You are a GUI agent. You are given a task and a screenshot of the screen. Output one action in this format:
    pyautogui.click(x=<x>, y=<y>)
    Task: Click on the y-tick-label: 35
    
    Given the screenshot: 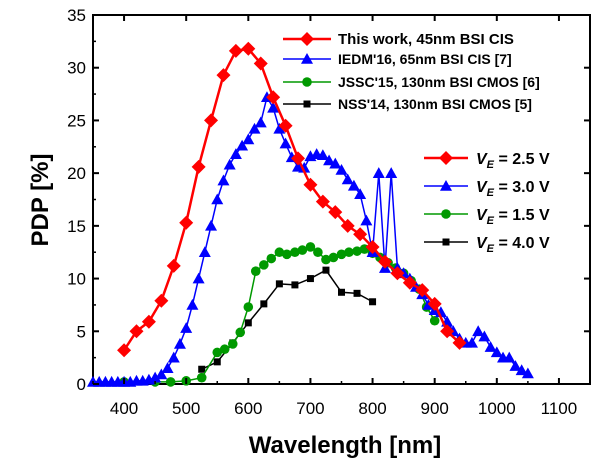 What is the action you would take?
    pyautogui.click(x=76, y=15)
    